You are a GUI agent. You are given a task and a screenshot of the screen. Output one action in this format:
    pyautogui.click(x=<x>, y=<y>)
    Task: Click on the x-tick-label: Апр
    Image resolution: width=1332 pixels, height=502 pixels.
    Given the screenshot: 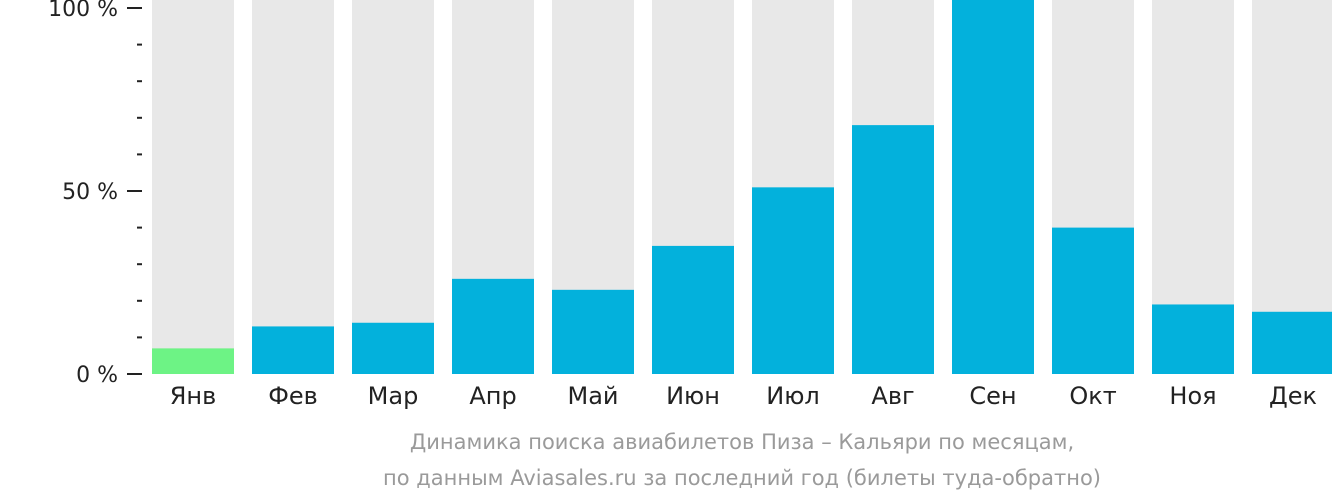 What is the action you would take?
    pyautogui.click(x=492, y=396)
    